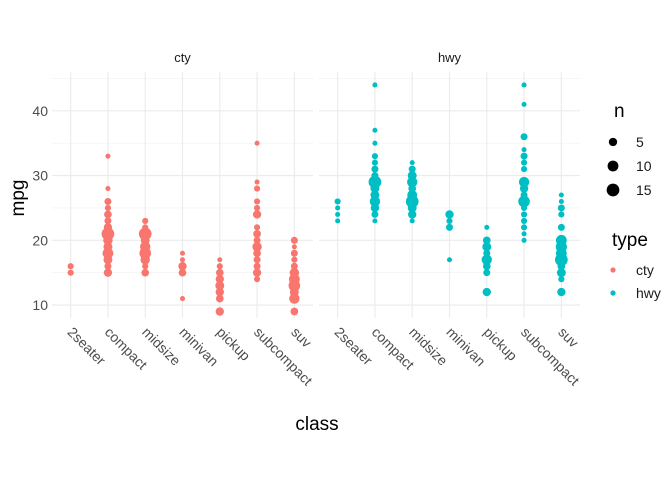 This screenshot has width=672, height=485. Describe the element at coordinates (40, 176) in the screenshot. I see `y-tick-label: 30` at that location.